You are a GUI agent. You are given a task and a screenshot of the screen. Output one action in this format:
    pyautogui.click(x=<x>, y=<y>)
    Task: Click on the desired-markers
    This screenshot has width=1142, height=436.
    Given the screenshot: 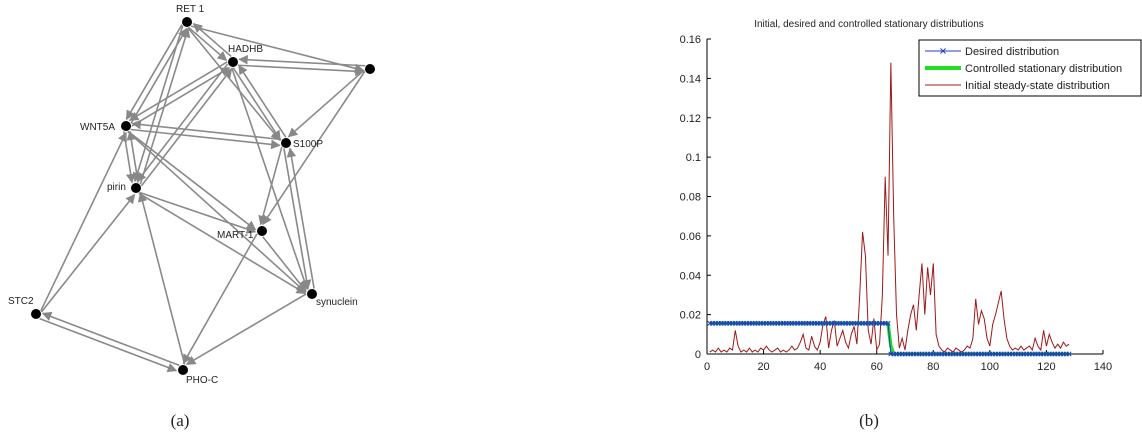 What is the action you would take?
    pyautogui.click(x=889, y=338)
    